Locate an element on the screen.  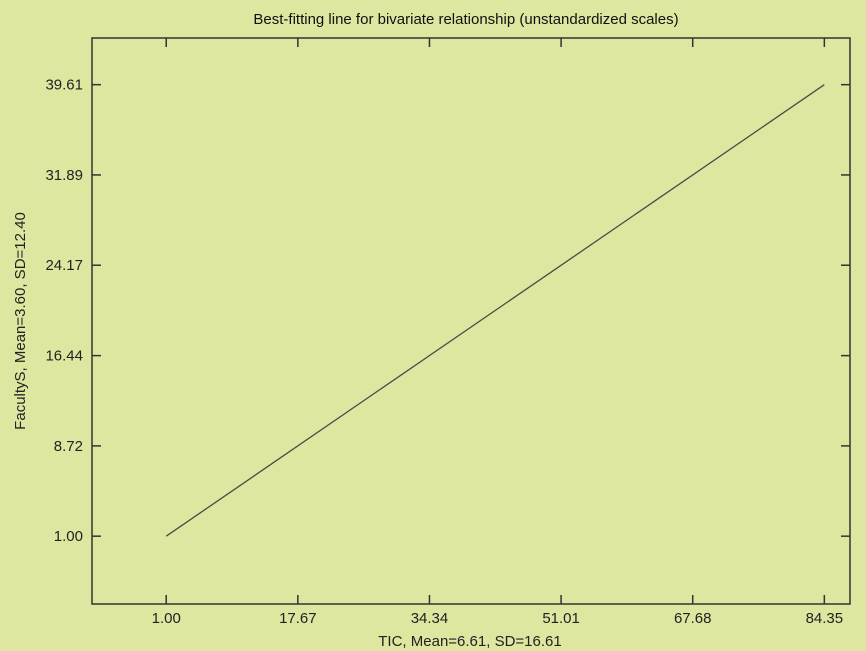
y-tick-label: 39.61 is located at coordinates (64, 85).